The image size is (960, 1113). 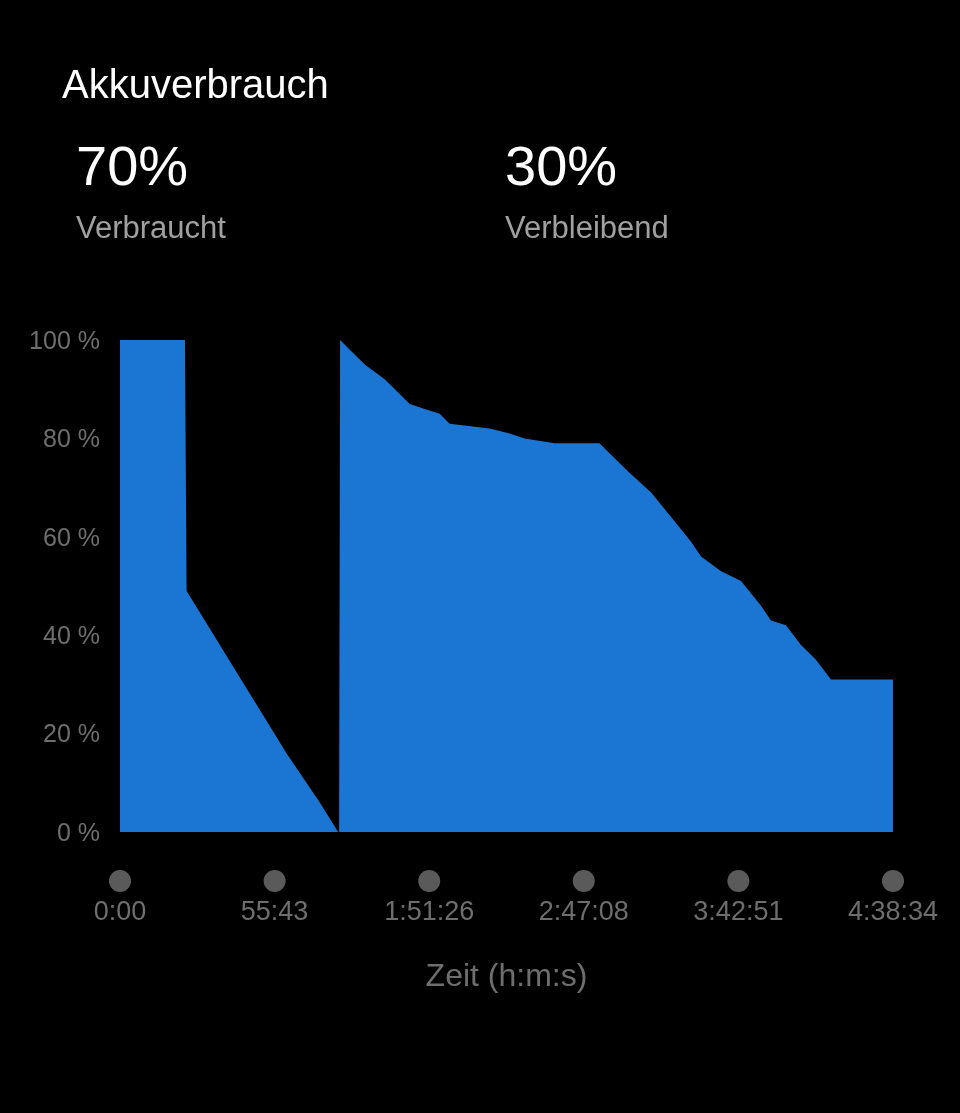 I want to click on y-tick-label: 60 %, so click(x=71, y=536).